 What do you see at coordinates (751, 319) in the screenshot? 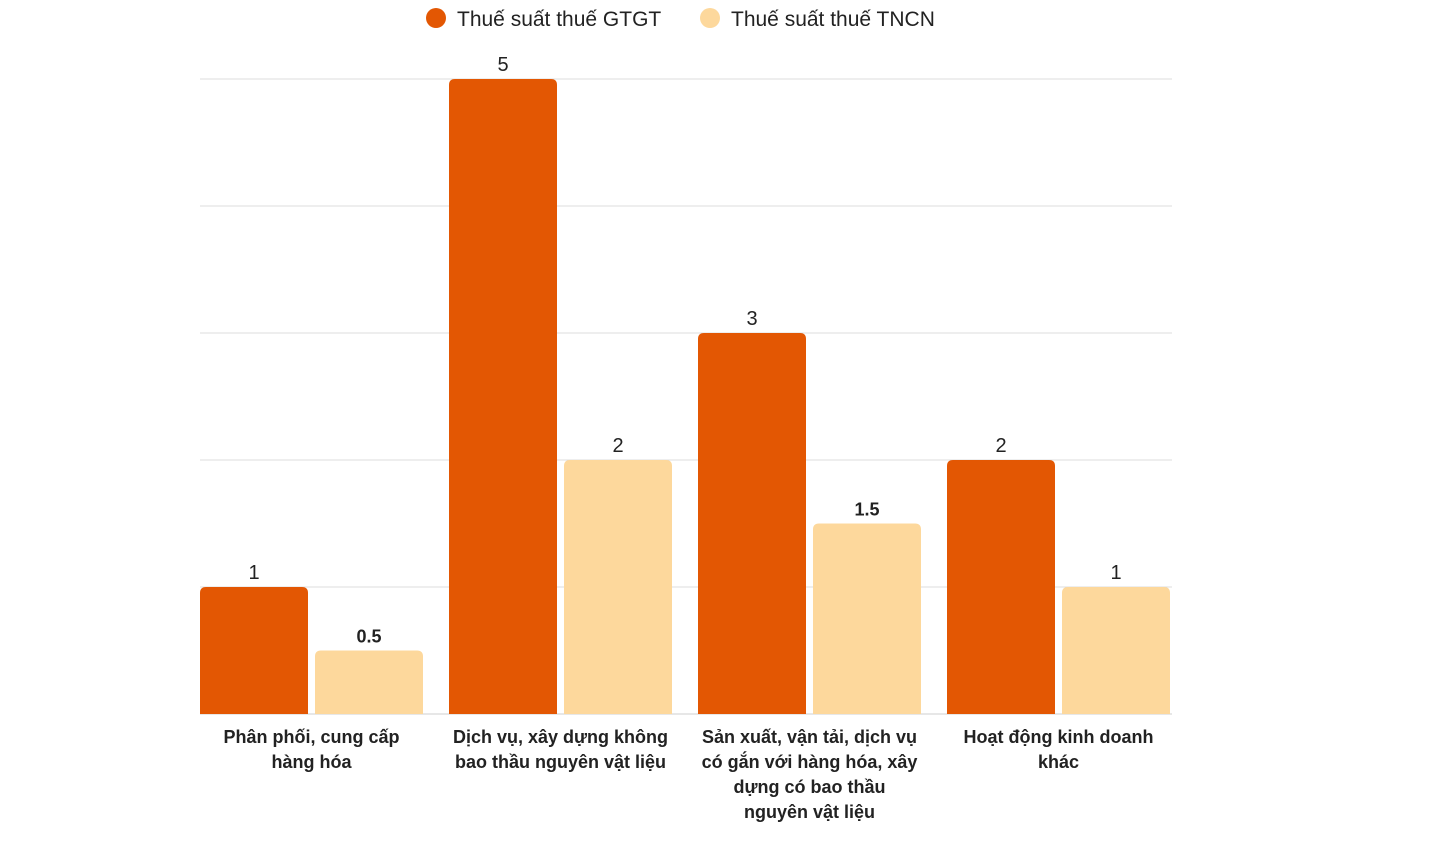
I see `data-label: 3` at bounding box center [751, 319].